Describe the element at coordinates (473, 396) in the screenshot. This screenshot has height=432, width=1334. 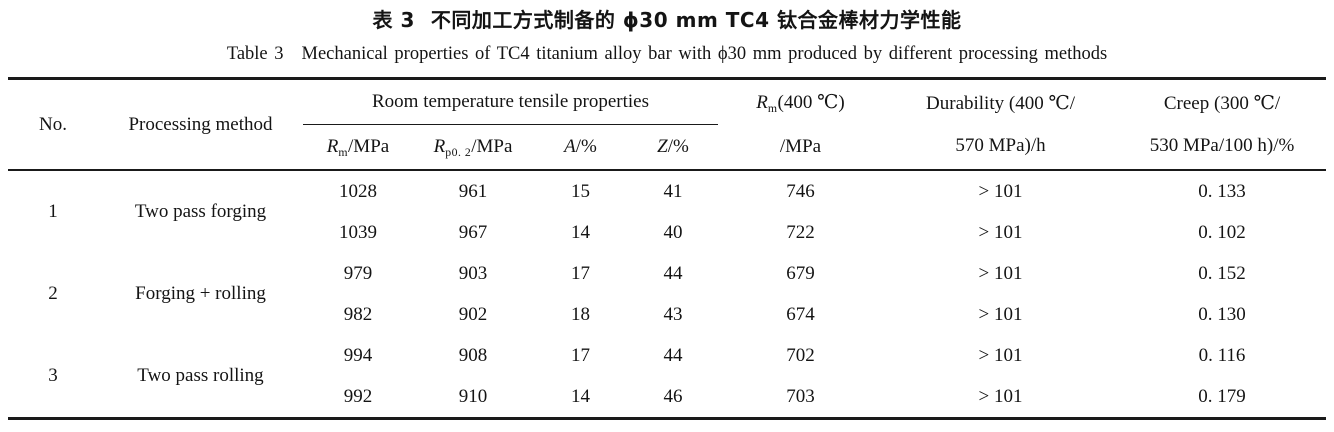
I see `cell-rp02: 910` at that location.